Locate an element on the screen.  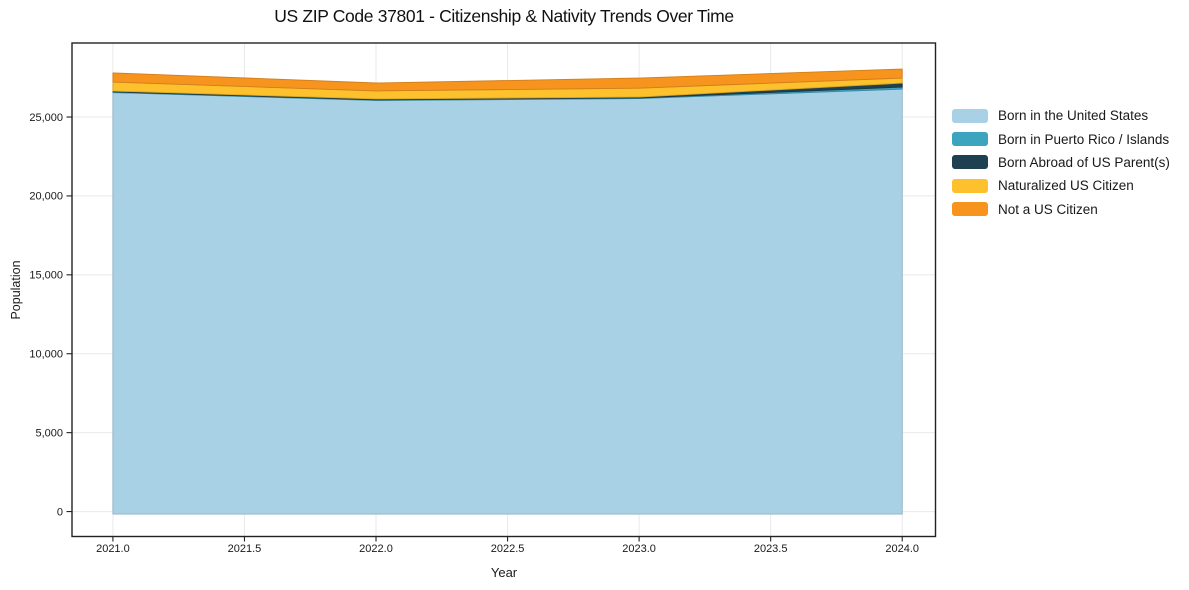
legend-item-born-abroad-of-us-parent-s: Born Abroad of US Parent(s) is located at coordinates (1061, 162).